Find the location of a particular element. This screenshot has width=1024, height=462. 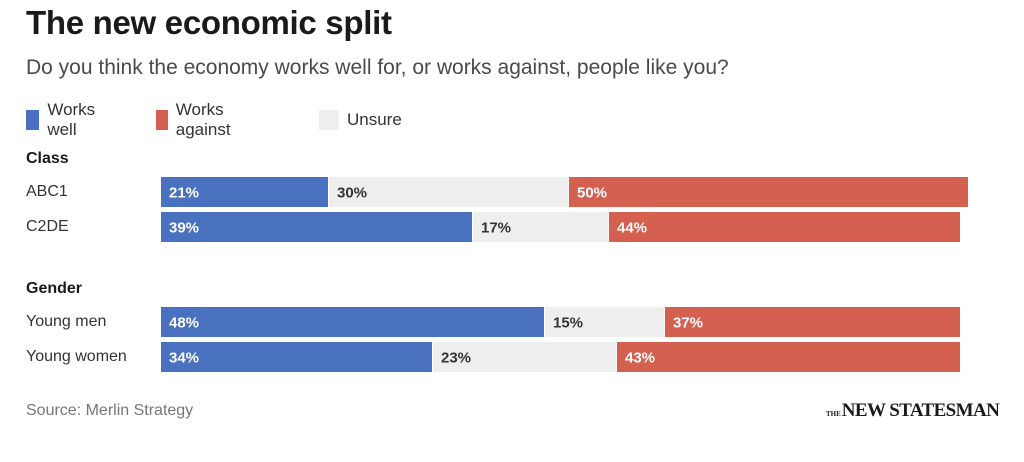

legend-item-unsure: Unsure is located at coordinates (360, 120).